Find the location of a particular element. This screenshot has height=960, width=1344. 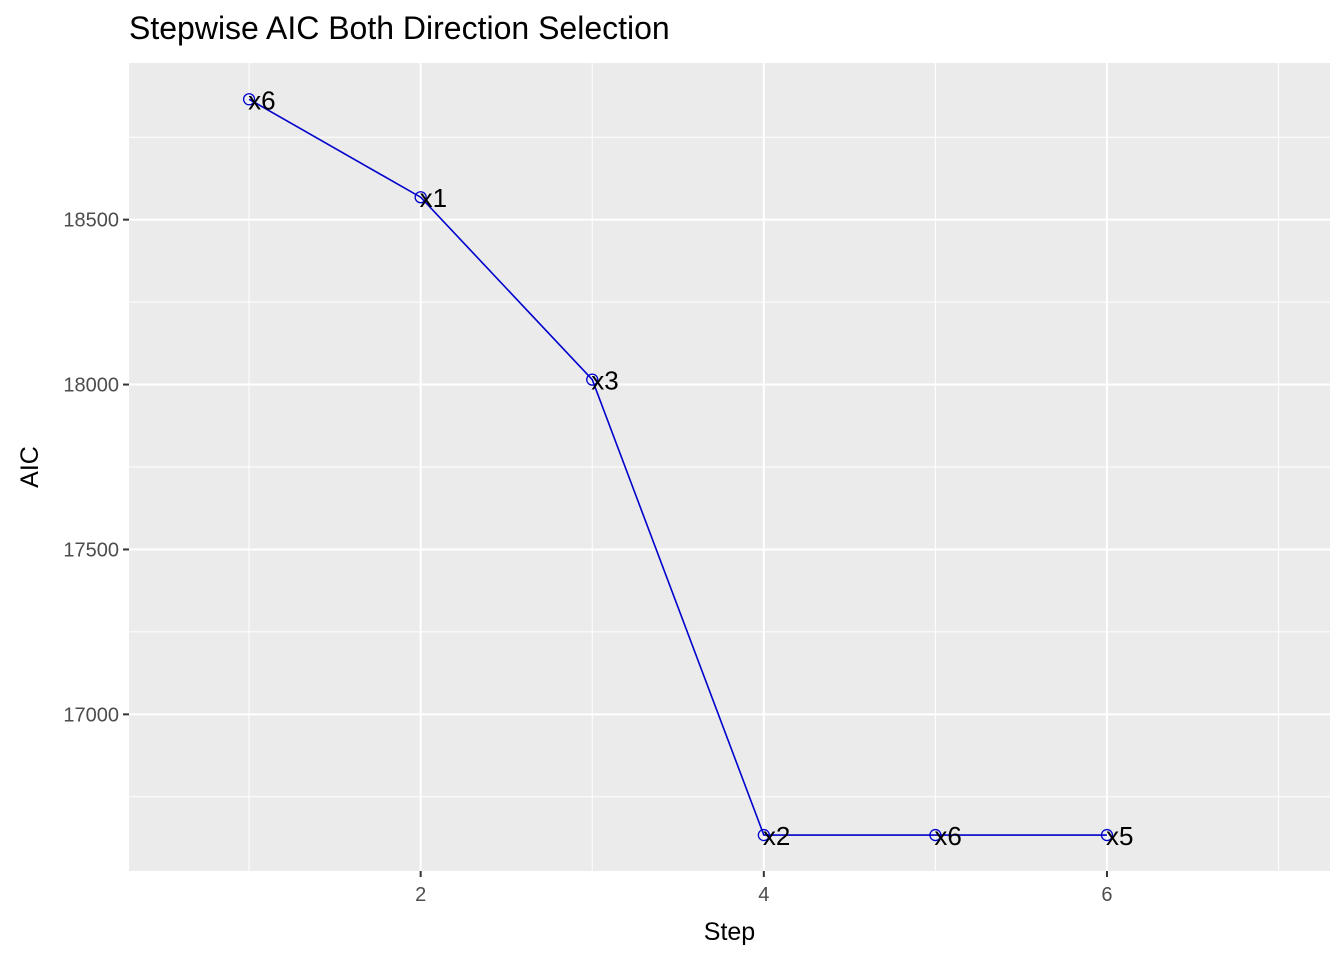

y-tick-label: 17000 is located at coordinates (91, 715).